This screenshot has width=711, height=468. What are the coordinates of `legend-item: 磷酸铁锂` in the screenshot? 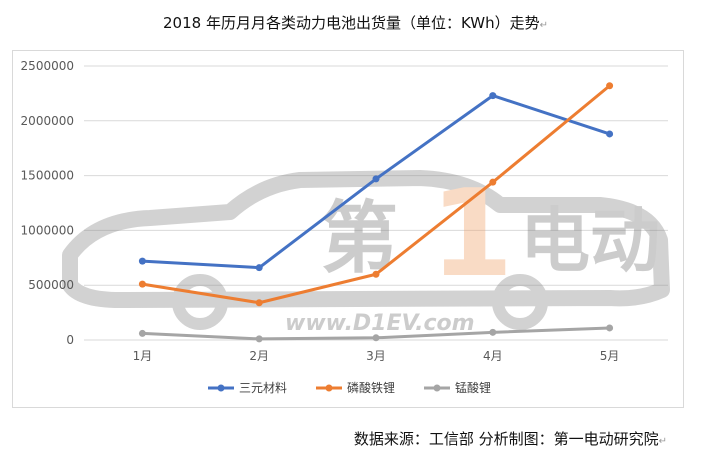 It's located at (355, 387).